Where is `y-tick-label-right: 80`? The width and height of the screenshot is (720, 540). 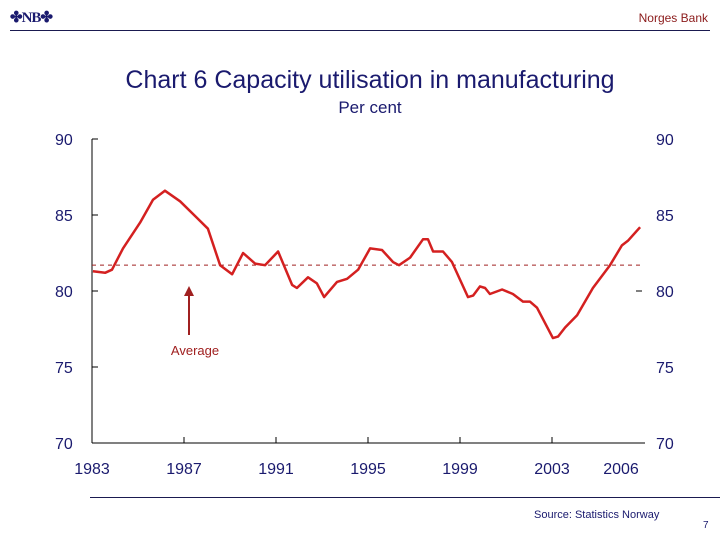 y-tick-label-right: 80 is located at coordinates (665, 292).